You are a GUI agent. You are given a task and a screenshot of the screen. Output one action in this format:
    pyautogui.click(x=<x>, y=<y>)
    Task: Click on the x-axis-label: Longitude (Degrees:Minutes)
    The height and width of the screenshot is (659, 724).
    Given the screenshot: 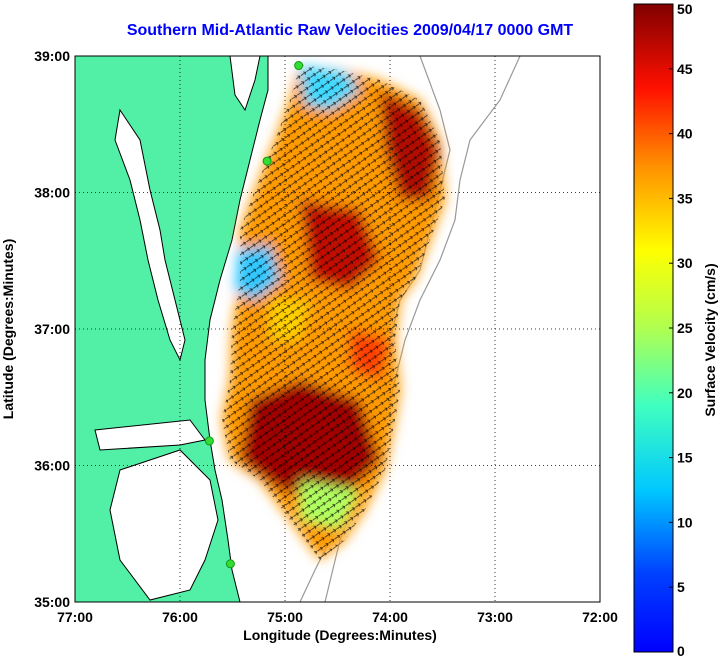 What is the action you would take?
    pyautogui.click(x=340, y=635)
    